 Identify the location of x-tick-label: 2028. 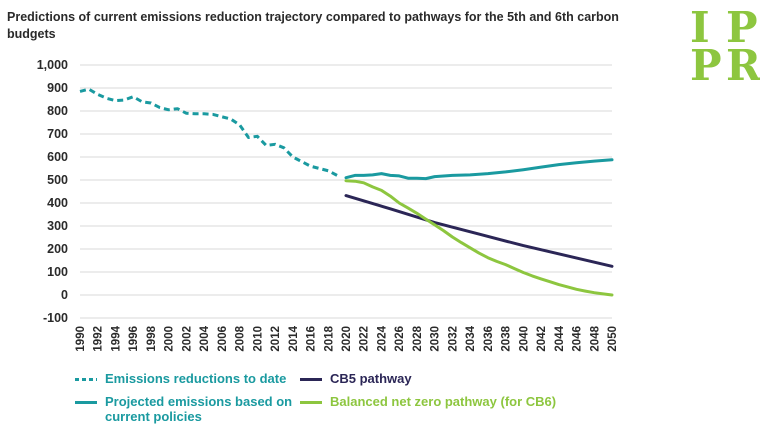
(418, 338).